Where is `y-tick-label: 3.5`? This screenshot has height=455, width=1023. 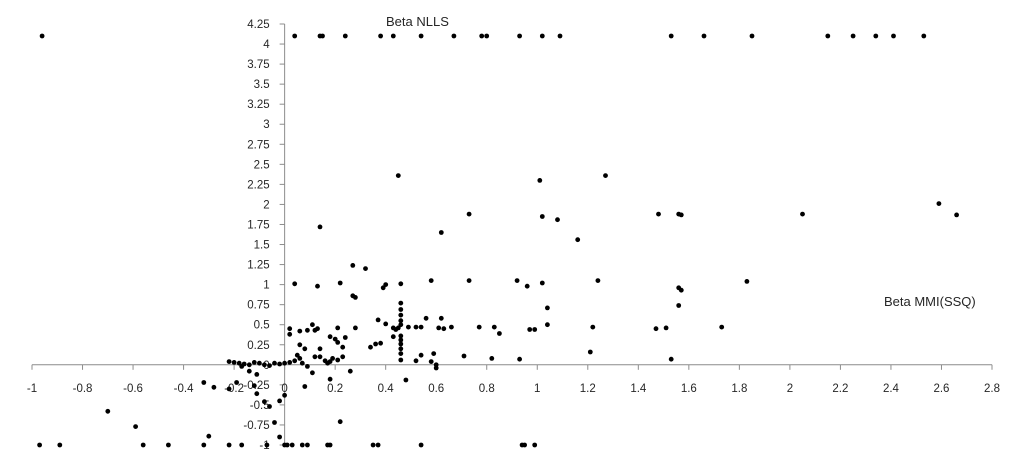
y-tick-label: 3.5 is located at coordinates (262, 85).